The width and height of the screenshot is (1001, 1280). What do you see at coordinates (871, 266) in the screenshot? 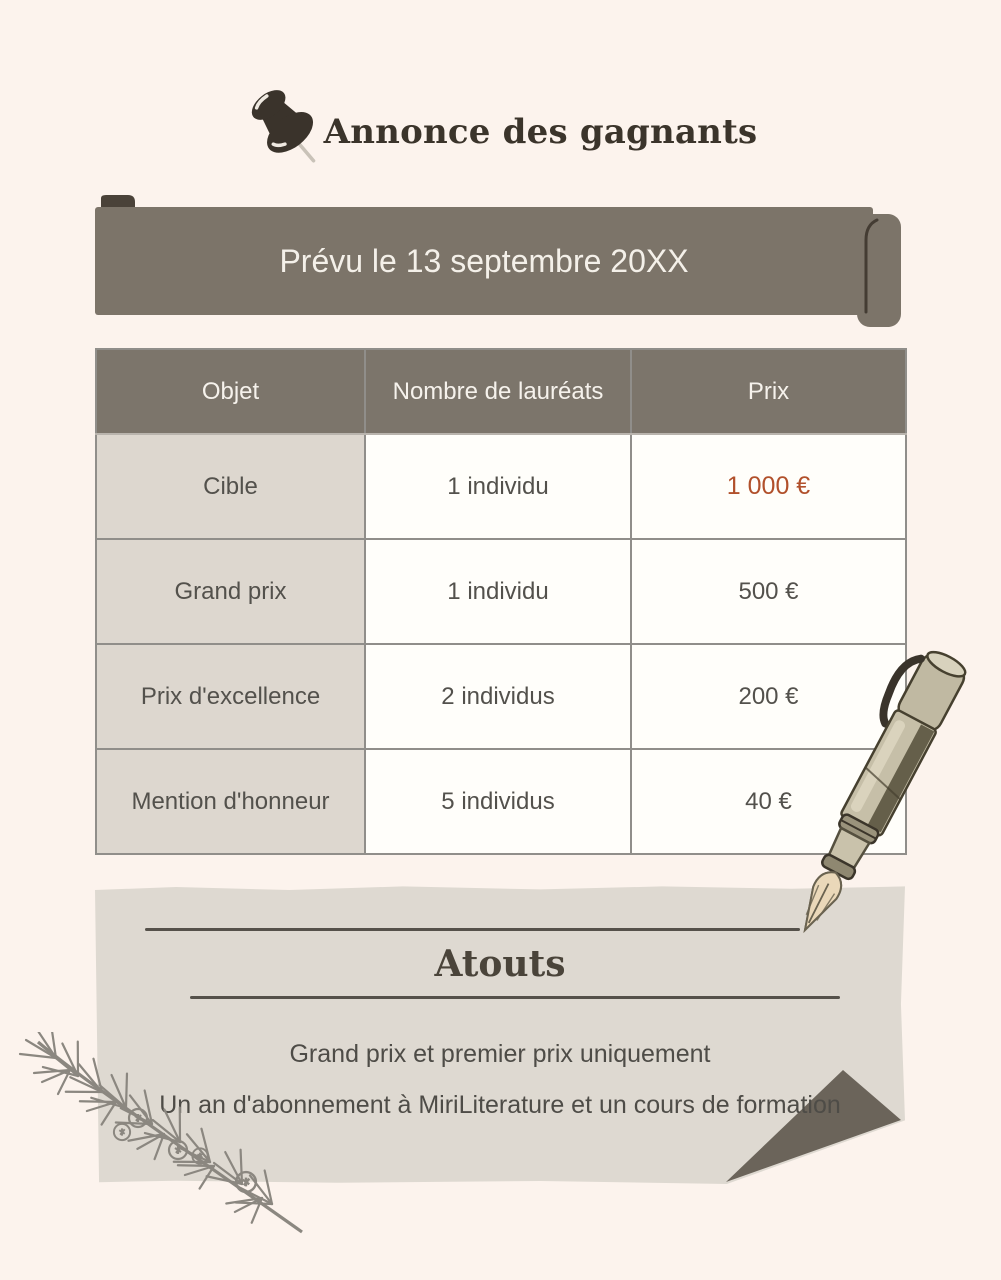
I see `ribbon-curl-line` at bounding box center [871, 266].